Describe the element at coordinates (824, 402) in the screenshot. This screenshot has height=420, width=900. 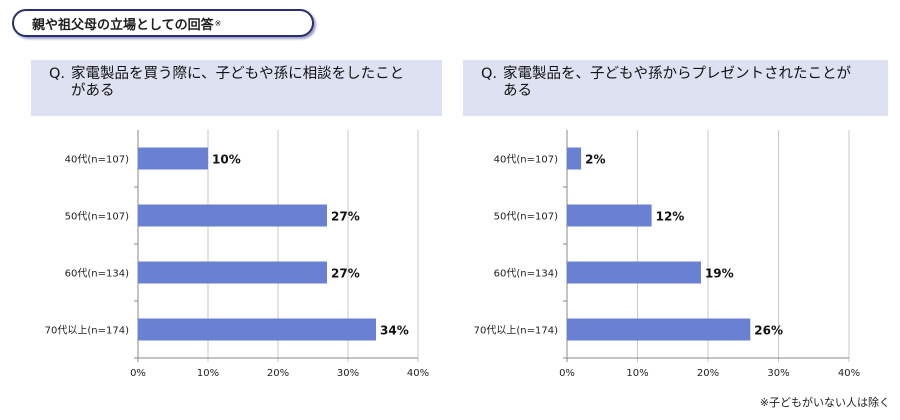
I see `footnote: ※子どもがいない人は除く` at that location.